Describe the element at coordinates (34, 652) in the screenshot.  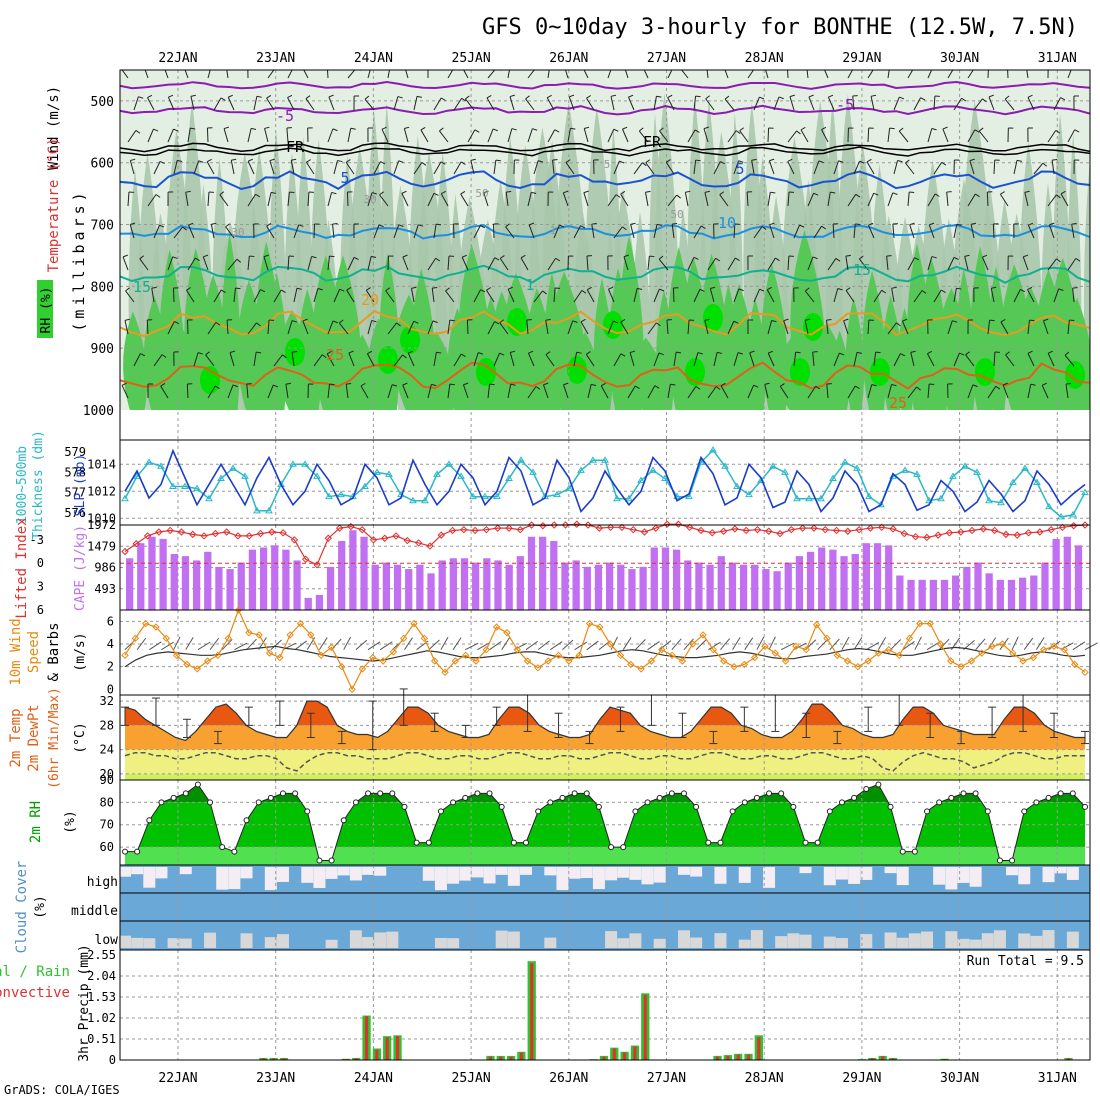
I see `wind-ylabel2: Speed` at that location.